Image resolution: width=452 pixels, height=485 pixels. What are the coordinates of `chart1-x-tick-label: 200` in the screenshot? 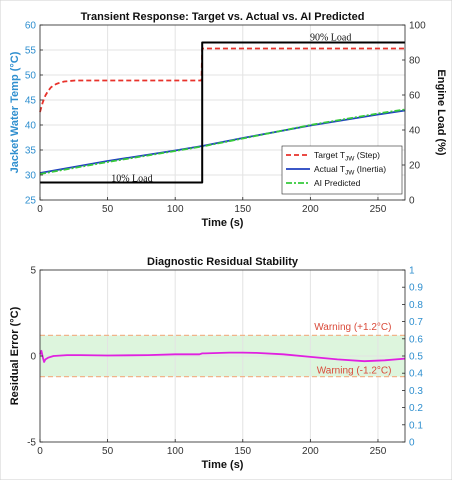 It's located at (310, 209).